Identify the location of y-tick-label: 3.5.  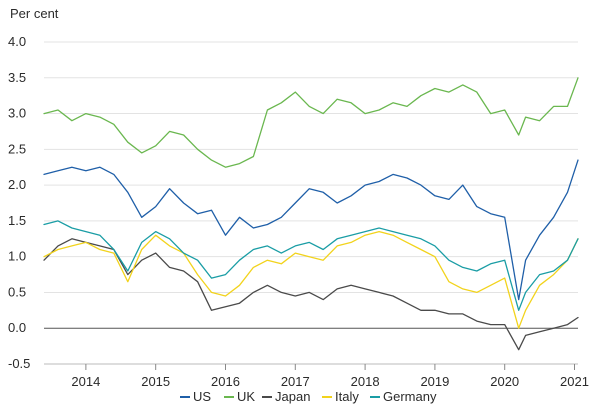
(17, 77).